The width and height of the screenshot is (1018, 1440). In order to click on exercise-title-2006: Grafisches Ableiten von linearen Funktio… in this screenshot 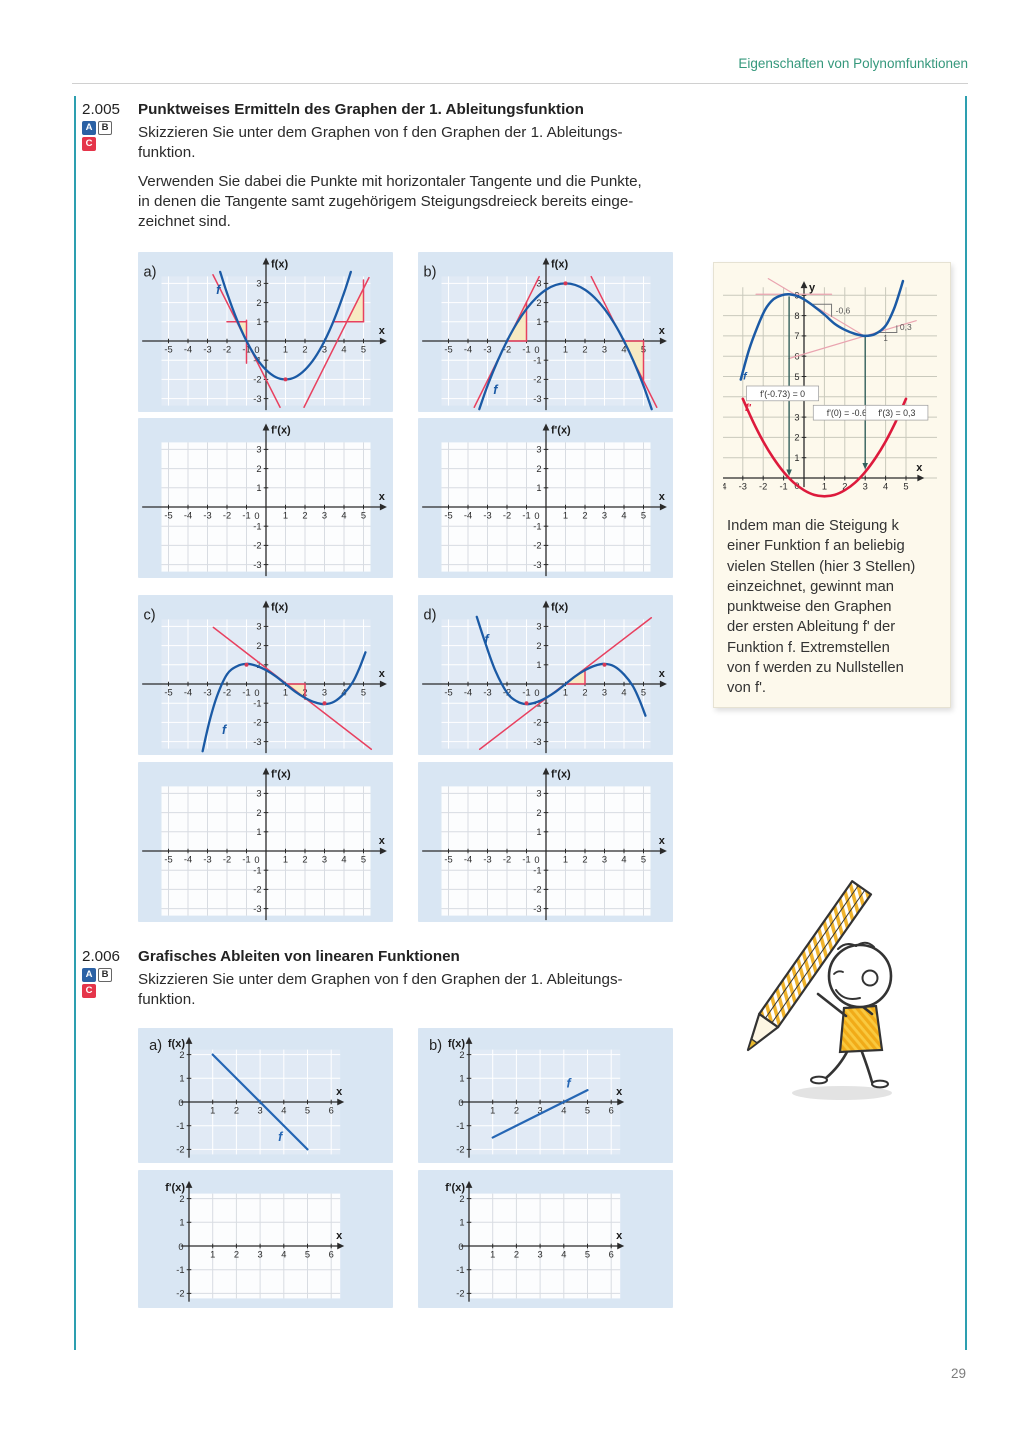, I will do `click(299, 956)`.